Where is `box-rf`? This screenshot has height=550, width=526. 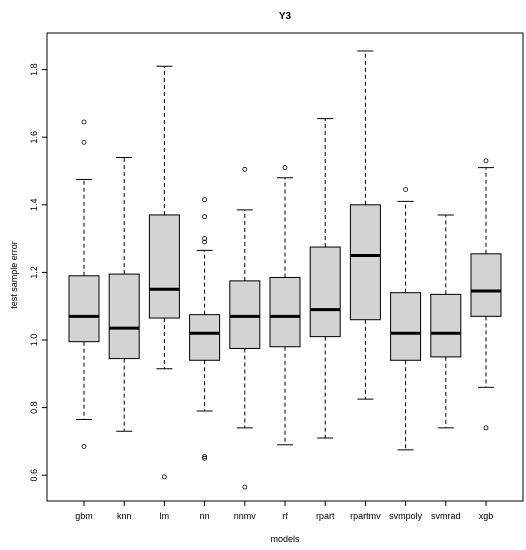
box-rf is located at coordinates (285, 305).